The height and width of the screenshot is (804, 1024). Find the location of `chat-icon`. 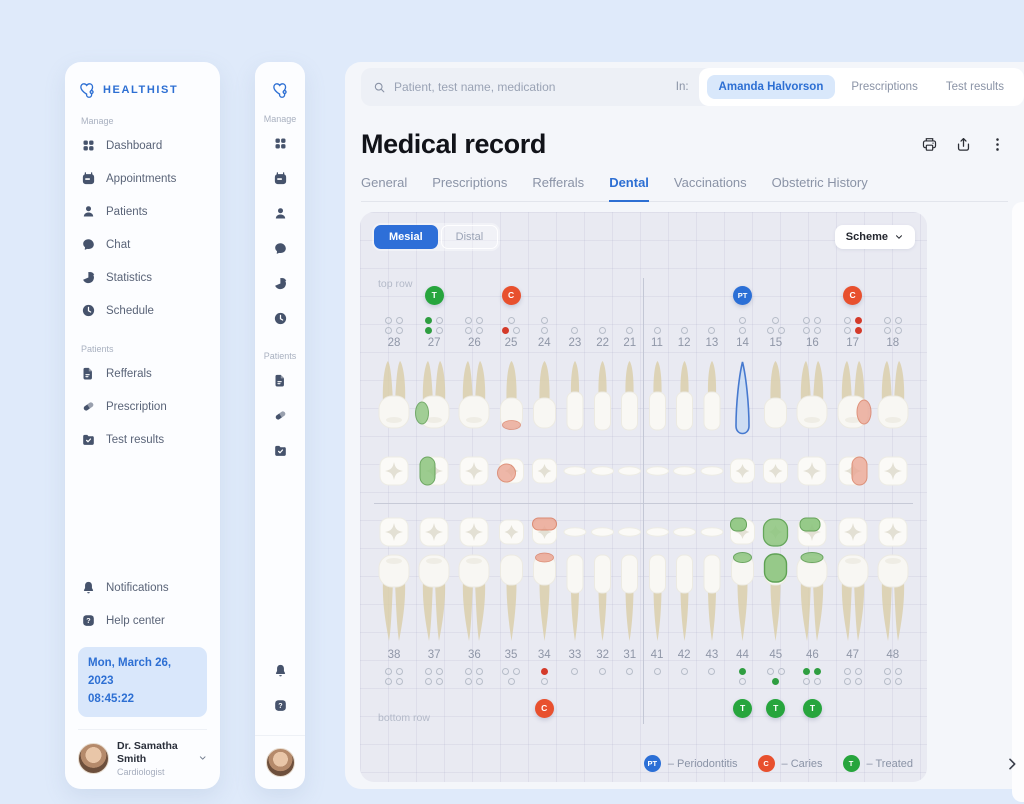

chat-icon is located at coordinates (280, 248).